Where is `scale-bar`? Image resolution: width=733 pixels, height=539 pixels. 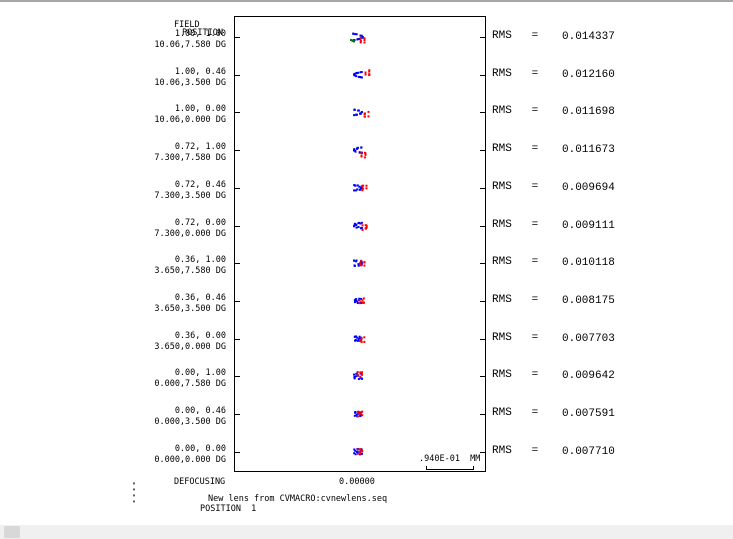
scale-bar is located at coordinates (450, 468).